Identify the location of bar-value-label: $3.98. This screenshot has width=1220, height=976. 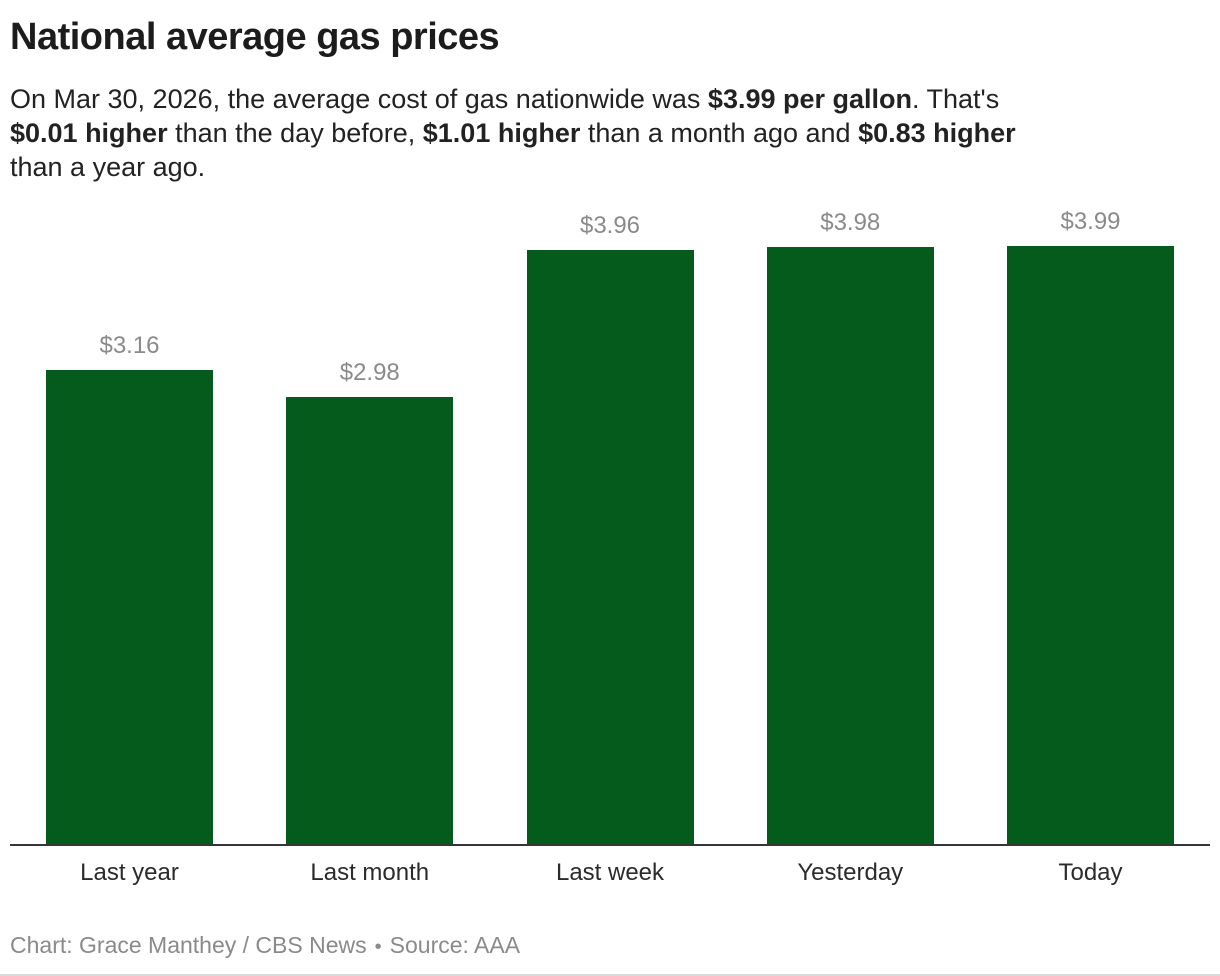
(850, 222).